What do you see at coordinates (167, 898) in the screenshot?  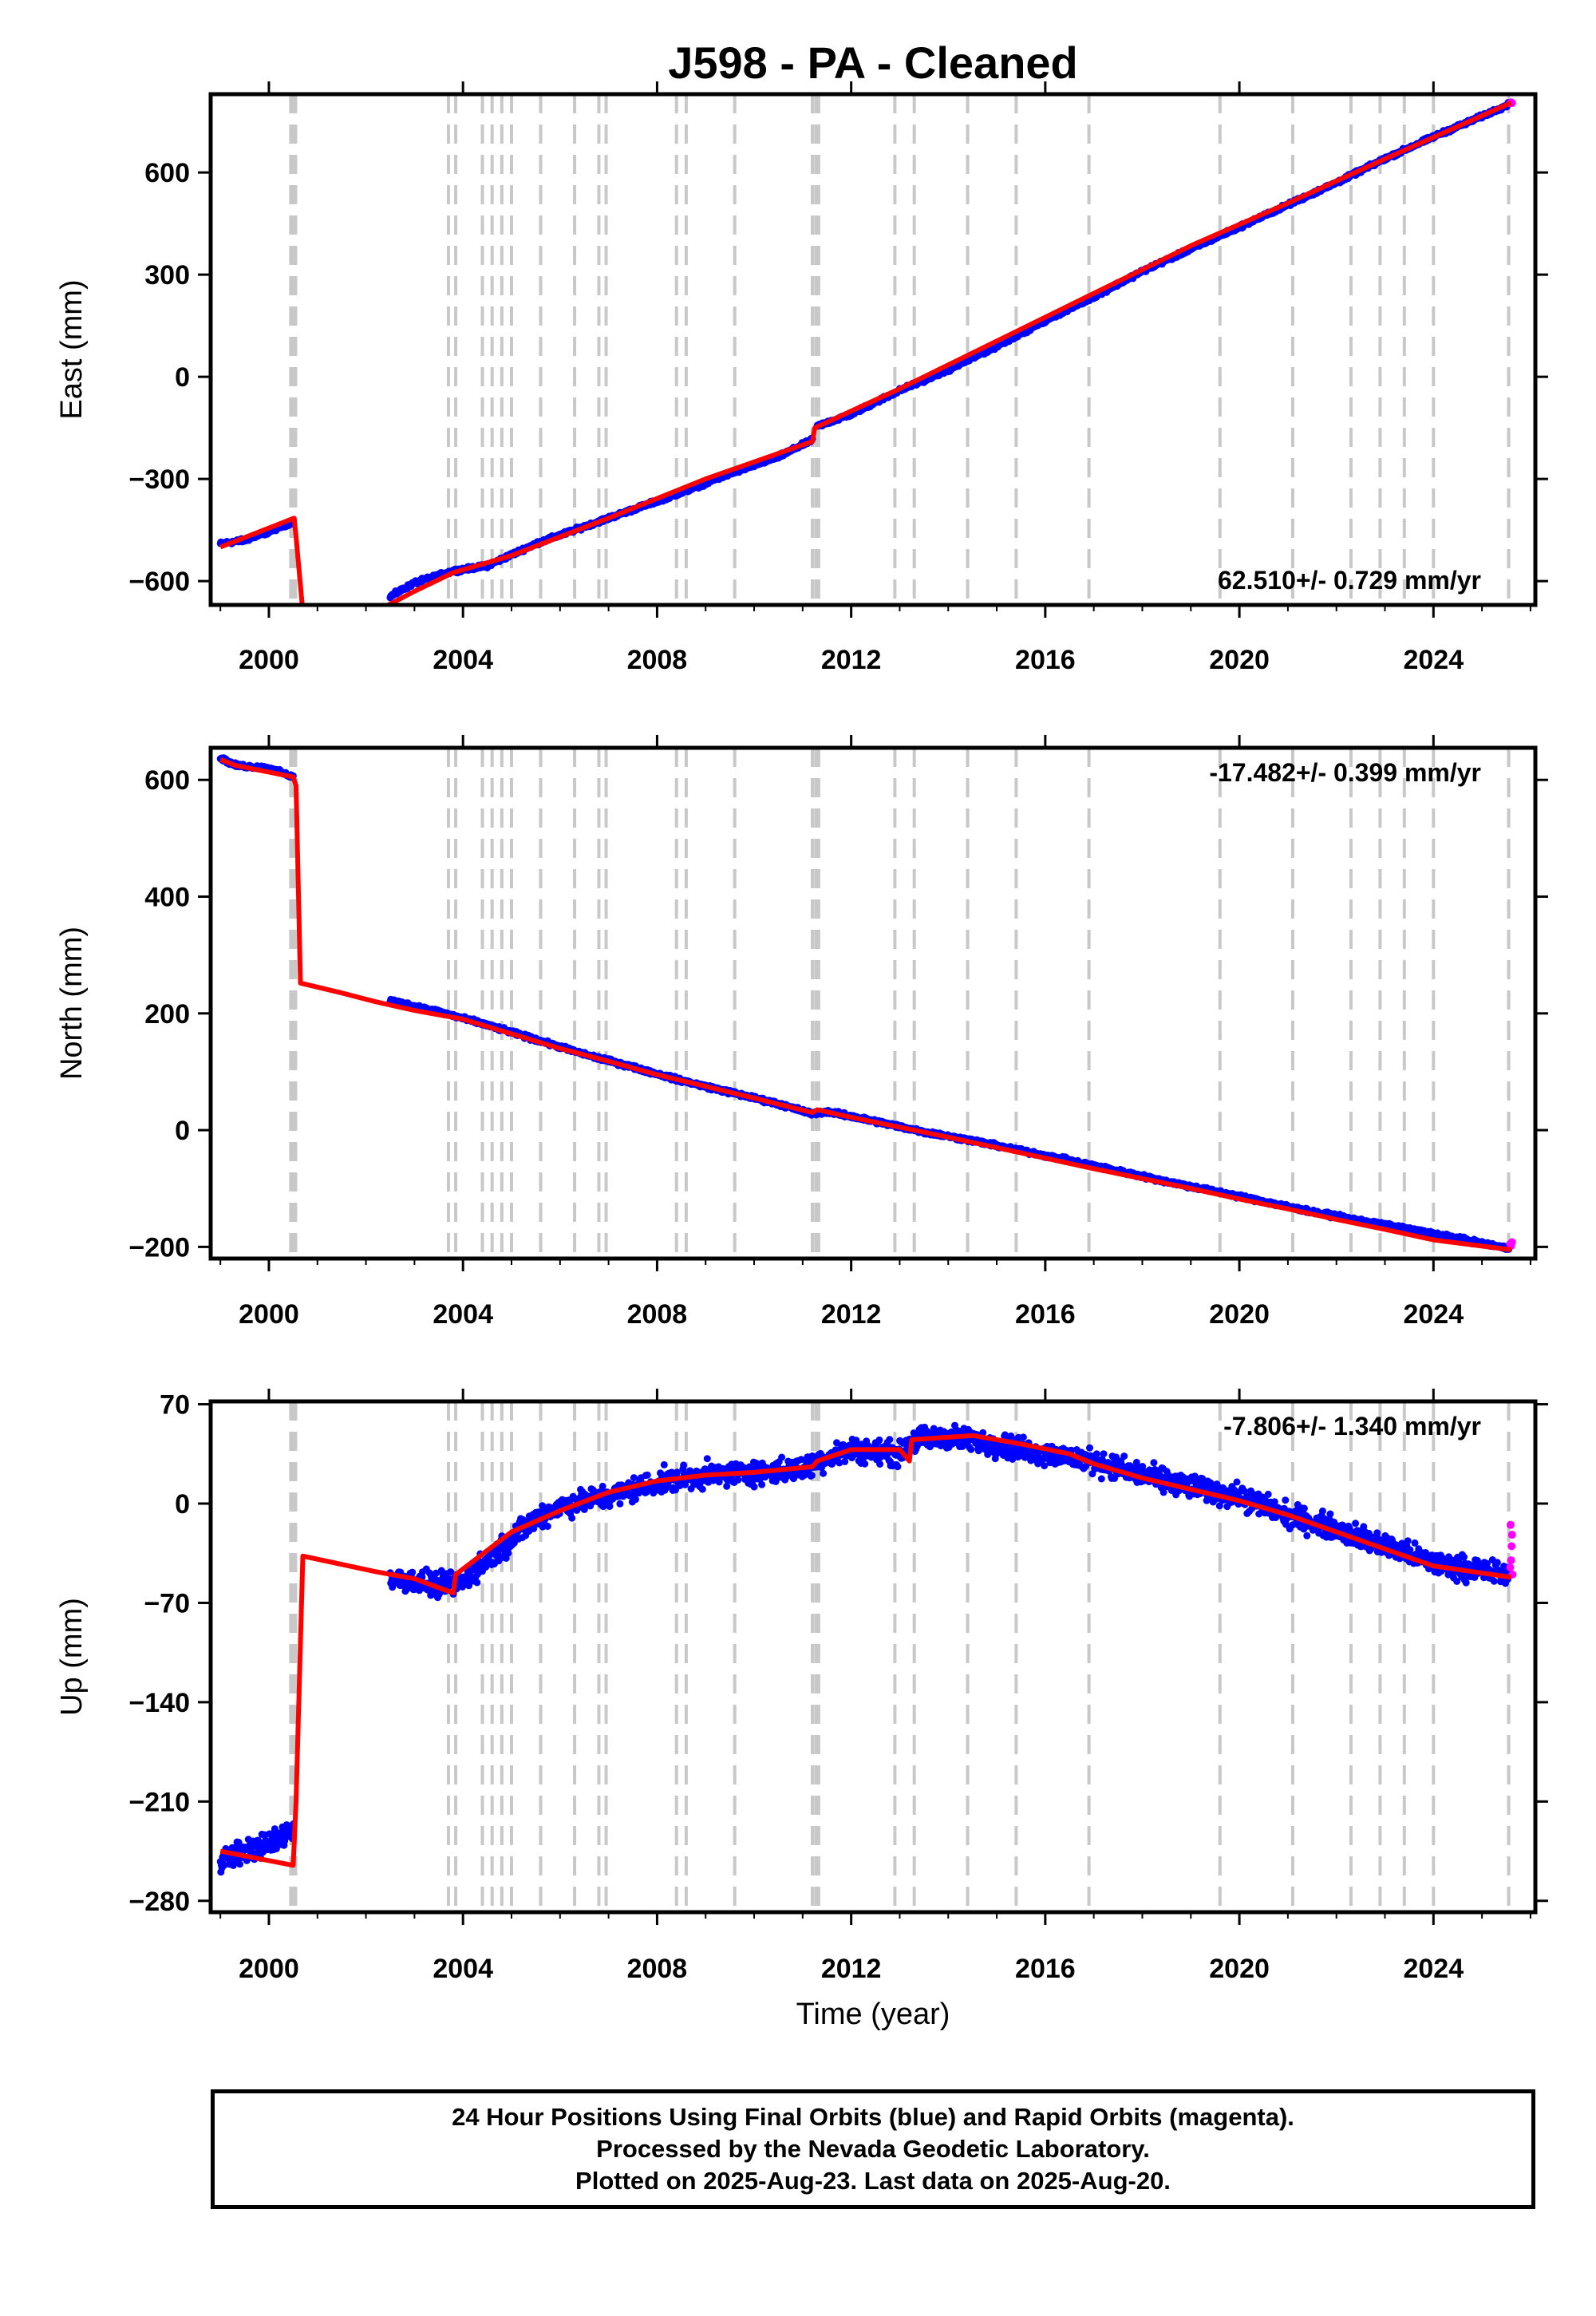 I see `y-tick-label: 400` at bounding box center [167, 898].